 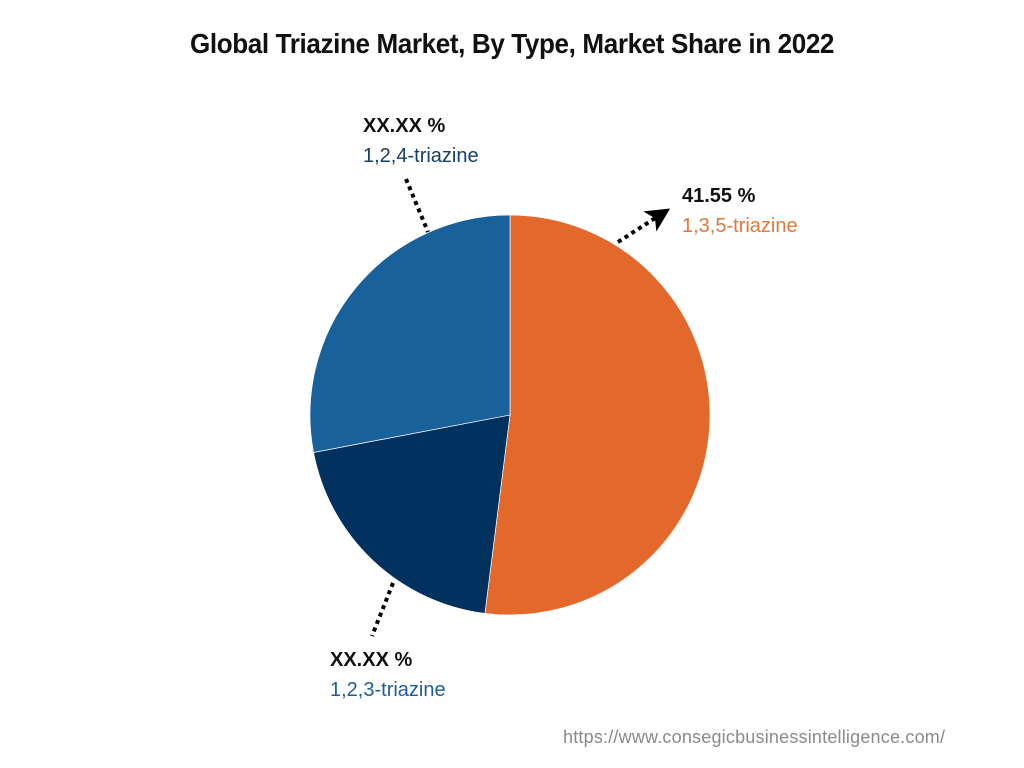 What do you see at coordinates (597, 415) in the screenshot?
I see `pie-slice-1-3-5-triazine` at bounding box center [597, 415].